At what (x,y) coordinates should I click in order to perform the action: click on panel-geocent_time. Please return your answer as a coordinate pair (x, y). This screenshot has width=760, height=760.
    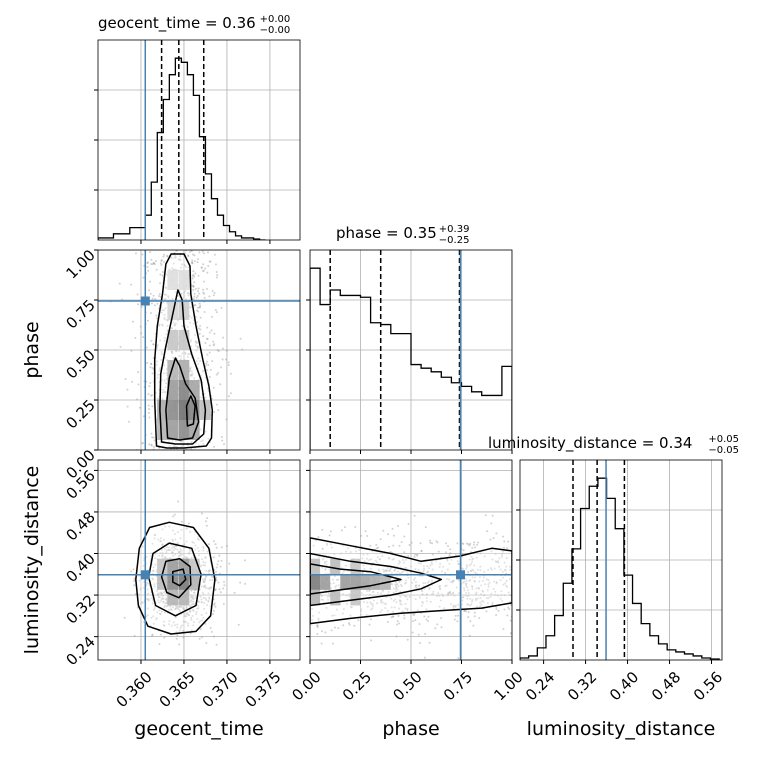
    Looking at the image, I should click on (197, 140).